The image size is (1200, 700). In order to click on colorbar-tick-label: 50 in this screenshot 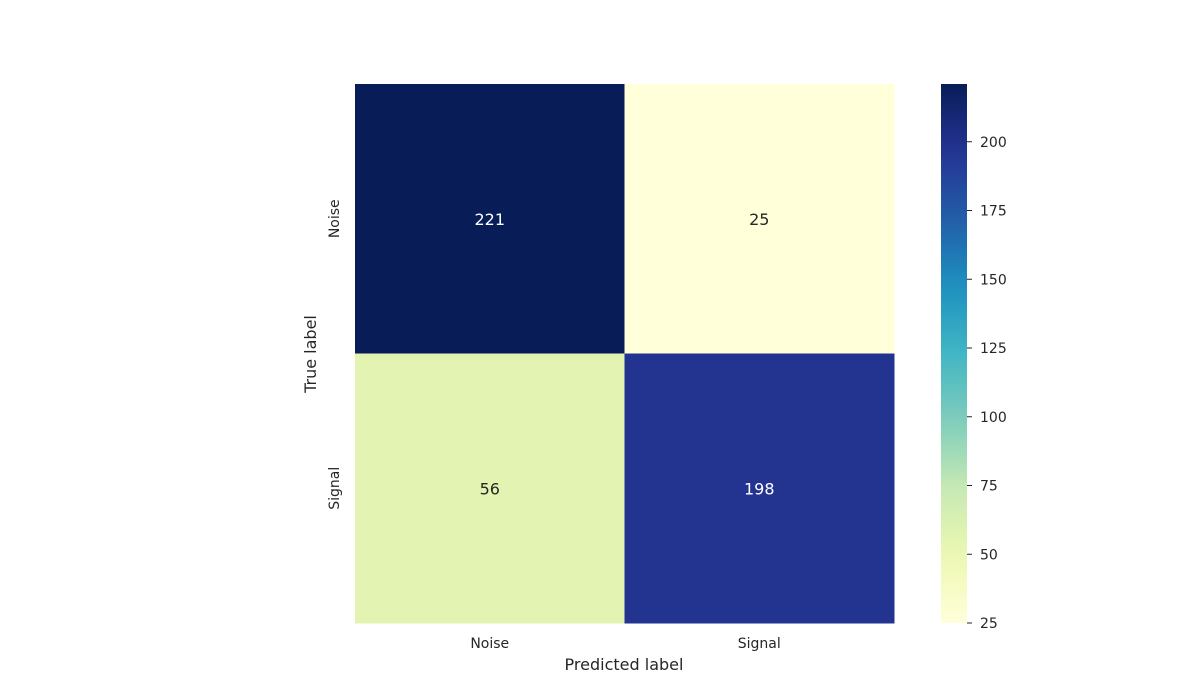, I will do `click(989, 555)`.